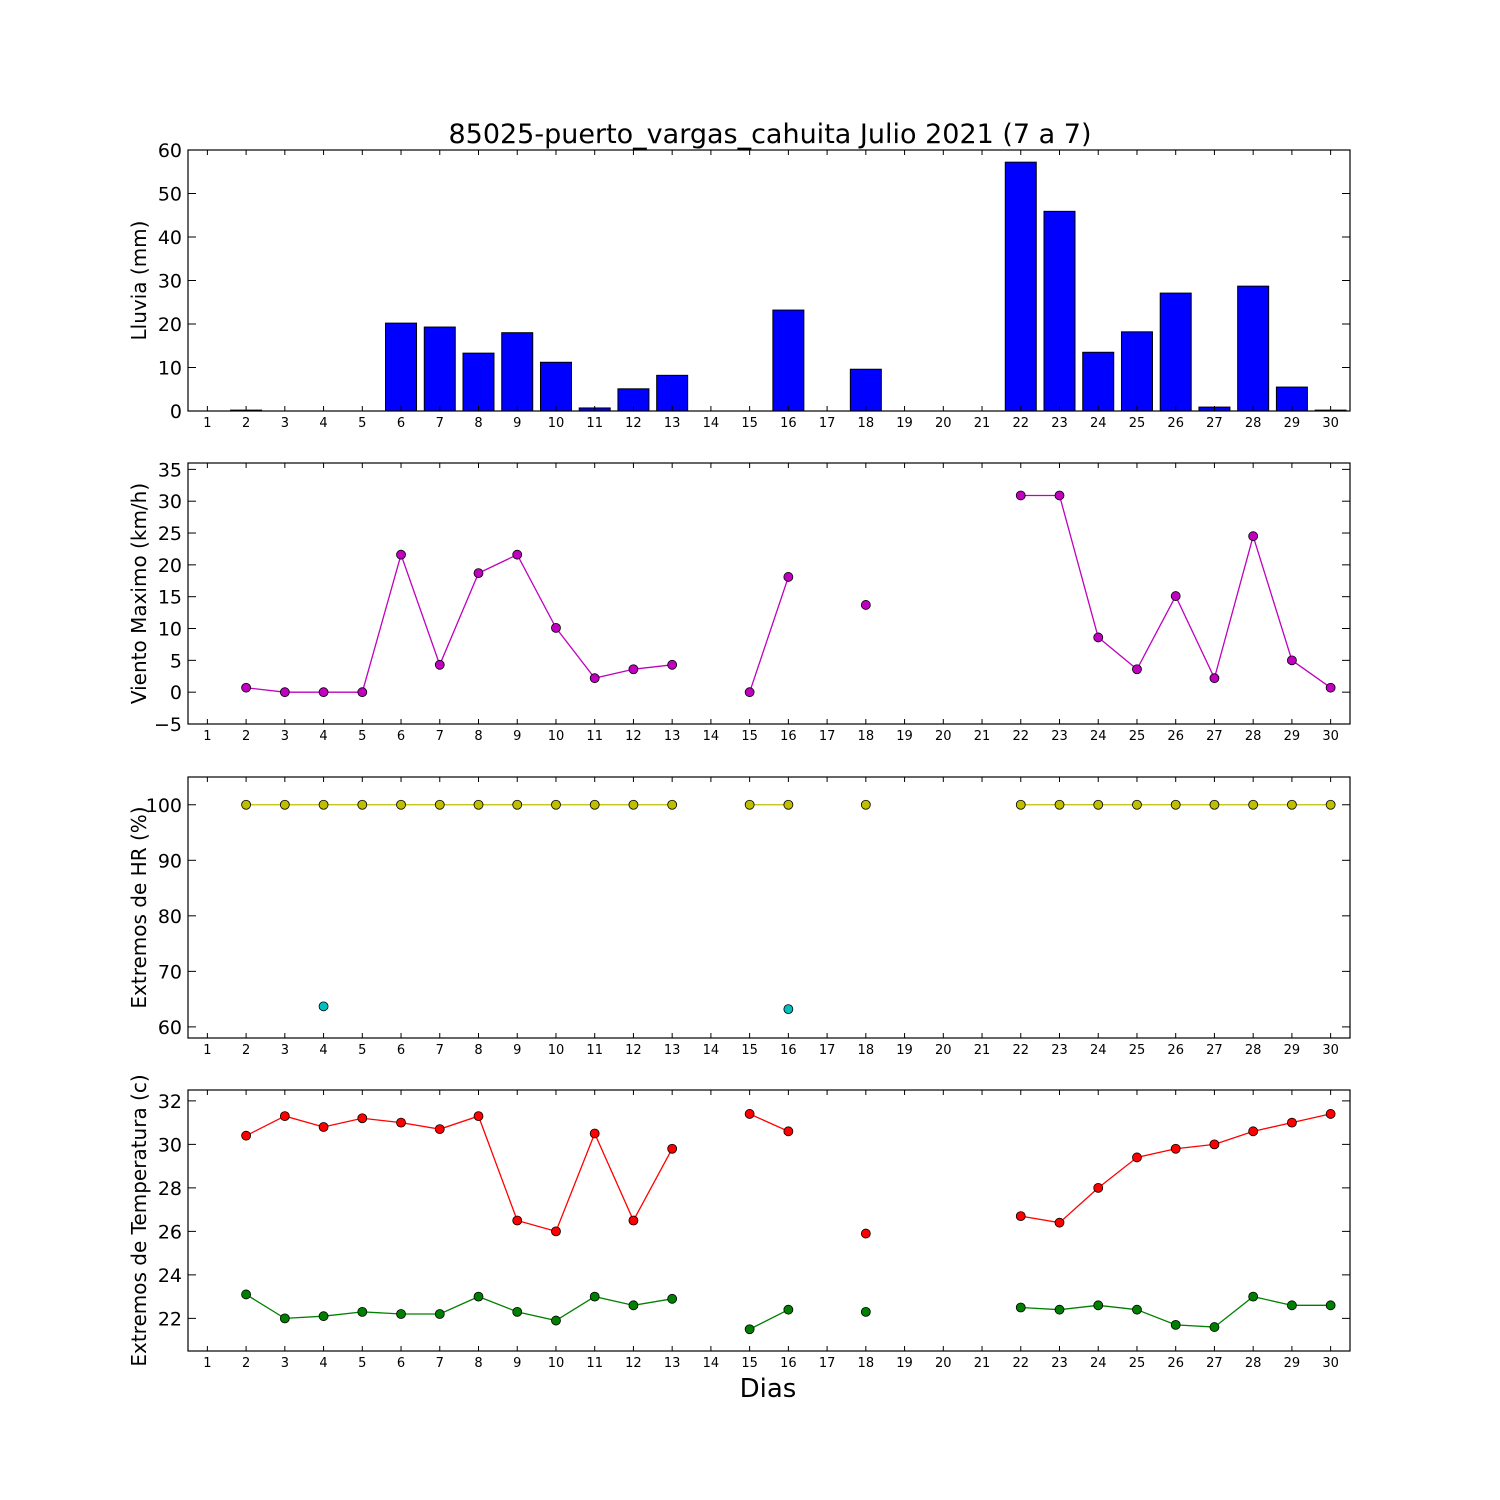 This screenshot has height=1500, width=1500. Describe the element at coordinates (139, 593) in the screenshot. I see `y-axis-label: Viento Maximo (km/h)` at that location.